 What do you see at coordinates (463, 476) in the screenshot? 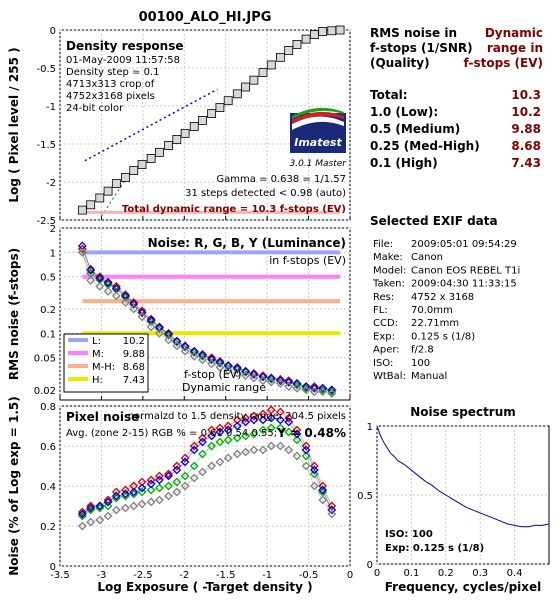
I see `spectrum-line` at bounding box center [463, 476].